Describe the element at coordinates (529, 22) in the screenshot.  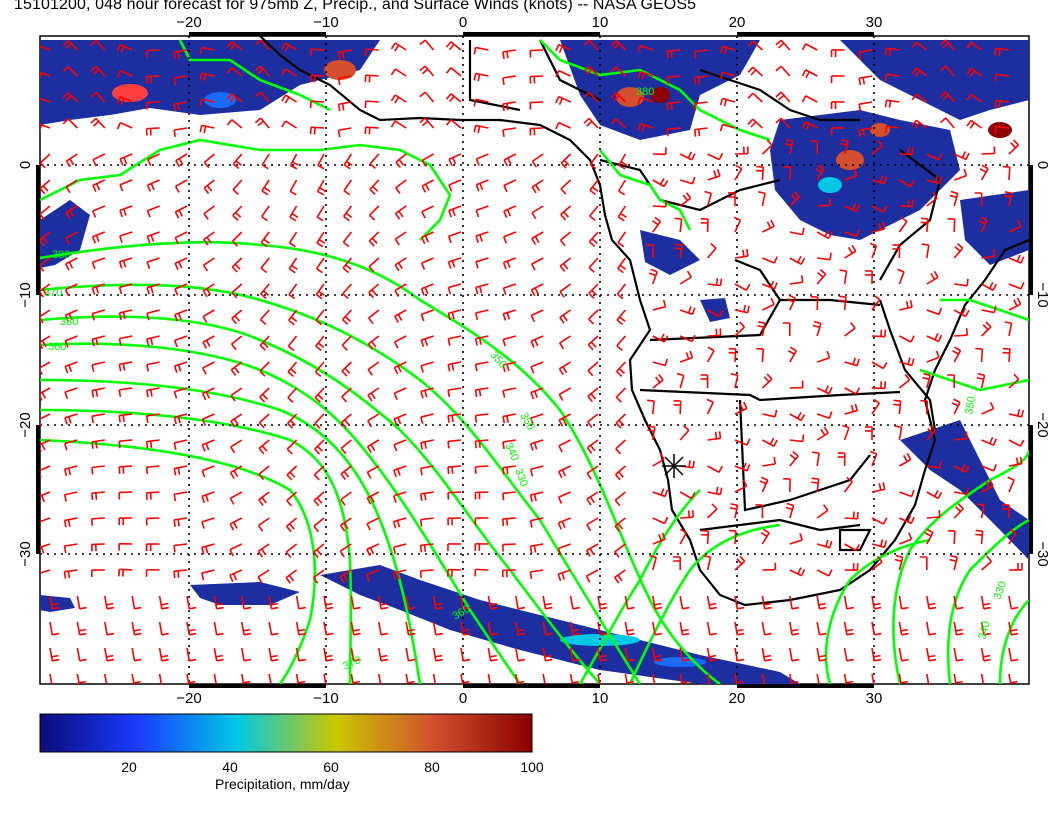
I see `lon-labels-top: −20 −10 0 10 20 30` at that location.